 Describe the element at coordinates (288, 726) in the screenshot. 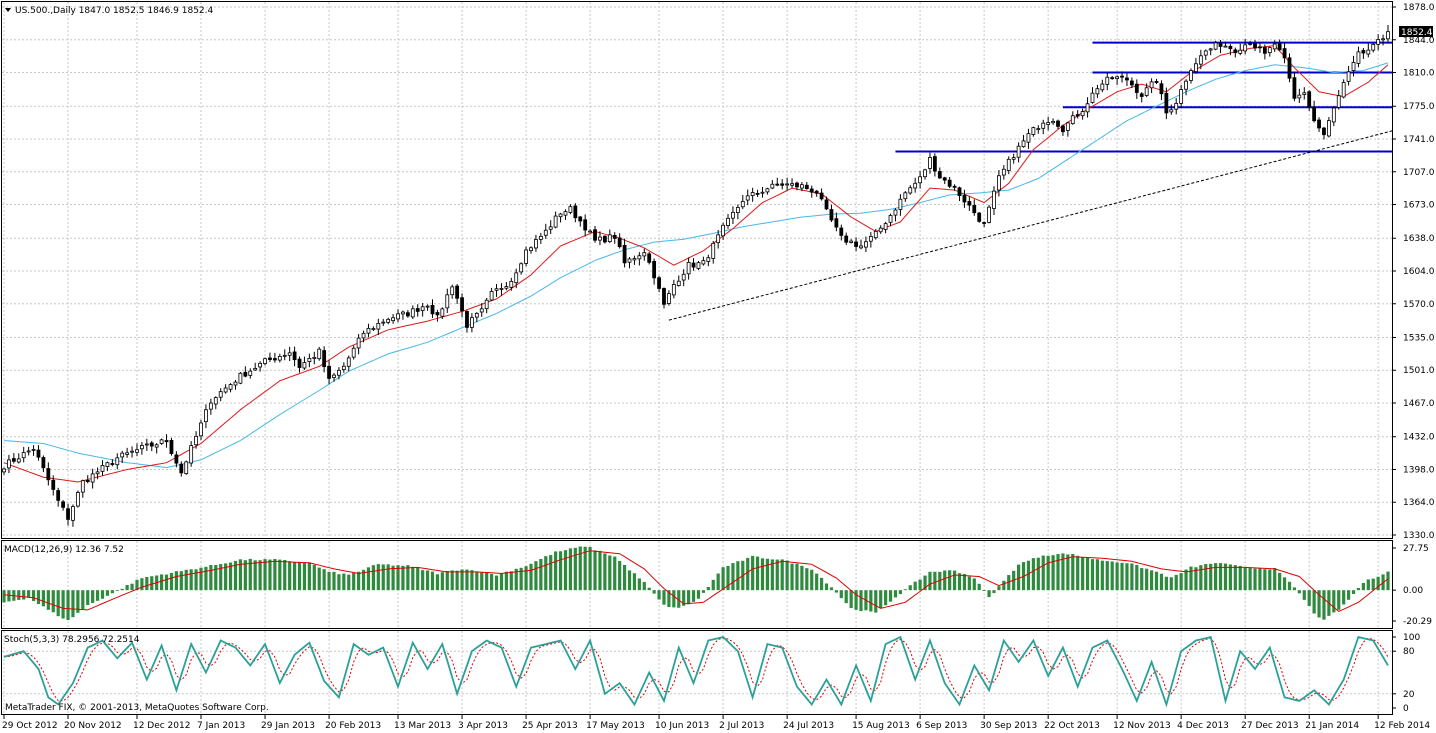

I see `x-tick-label: 29 Jan 2013` at that location.